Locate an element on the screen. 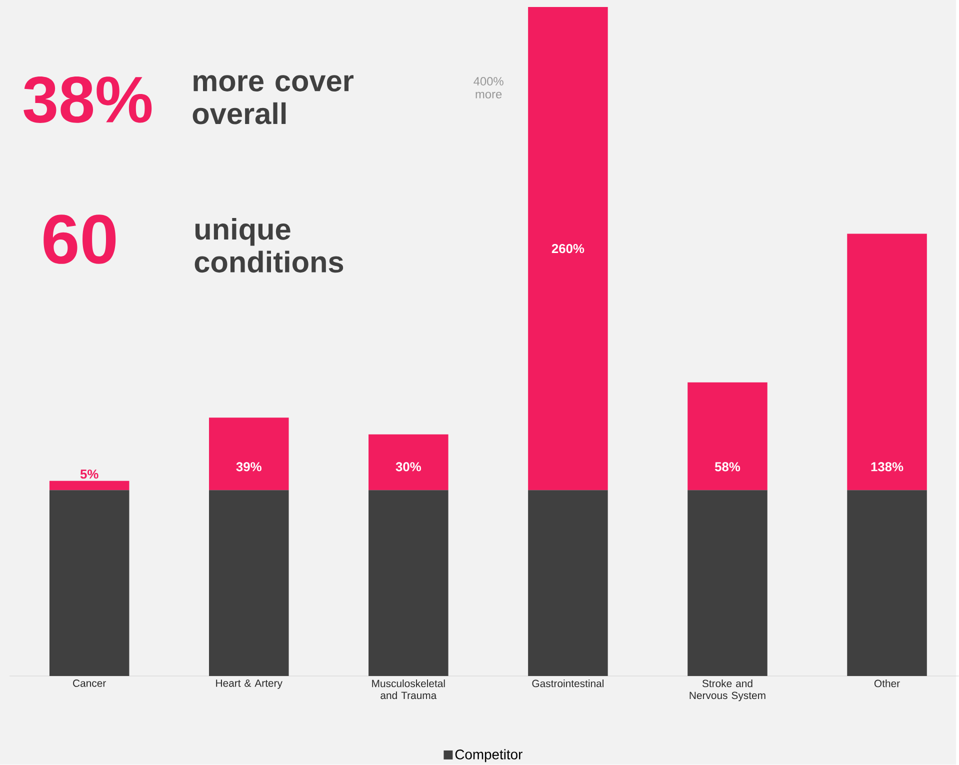  x-tick-label: Other is located at coordinates (887, 684).